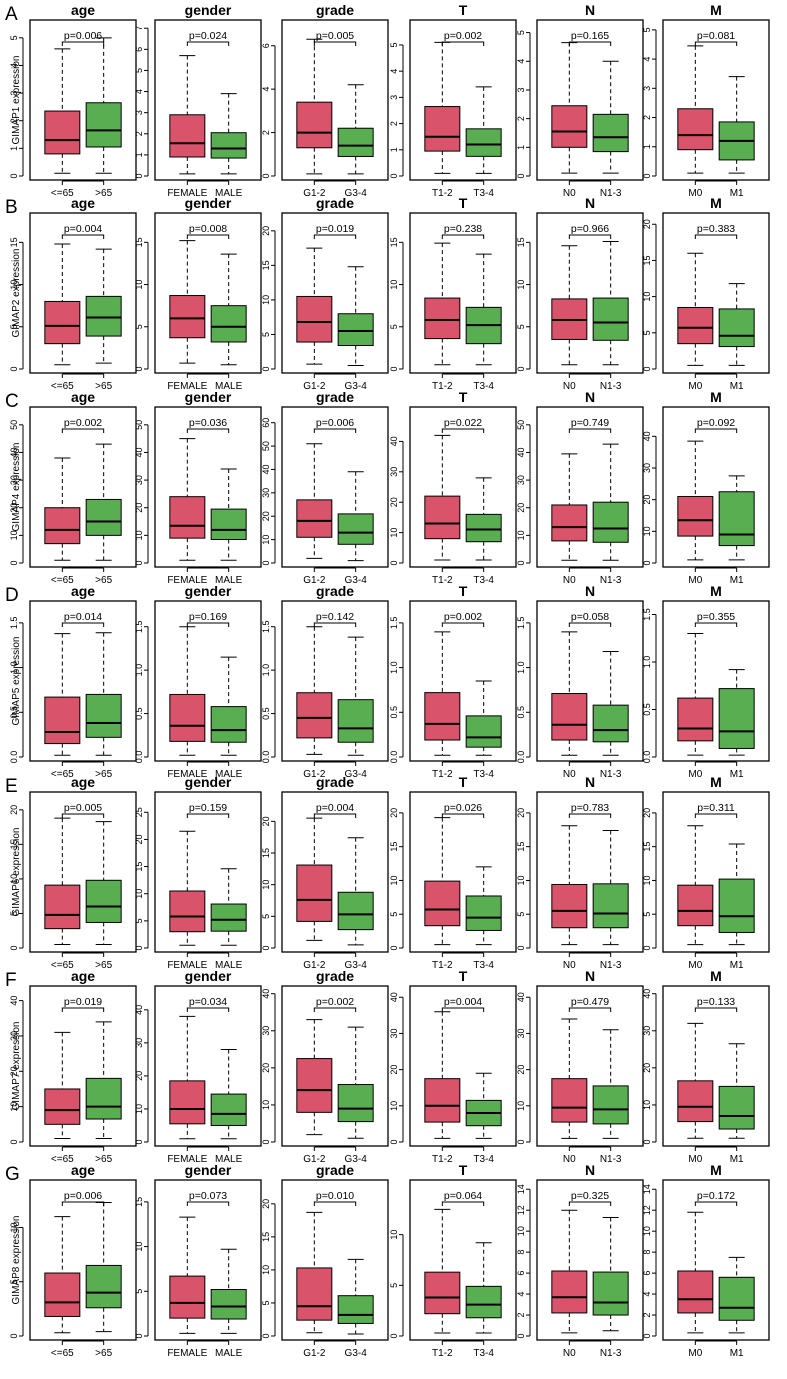  I want to click on x-category-label: >65, so click(103, 965).